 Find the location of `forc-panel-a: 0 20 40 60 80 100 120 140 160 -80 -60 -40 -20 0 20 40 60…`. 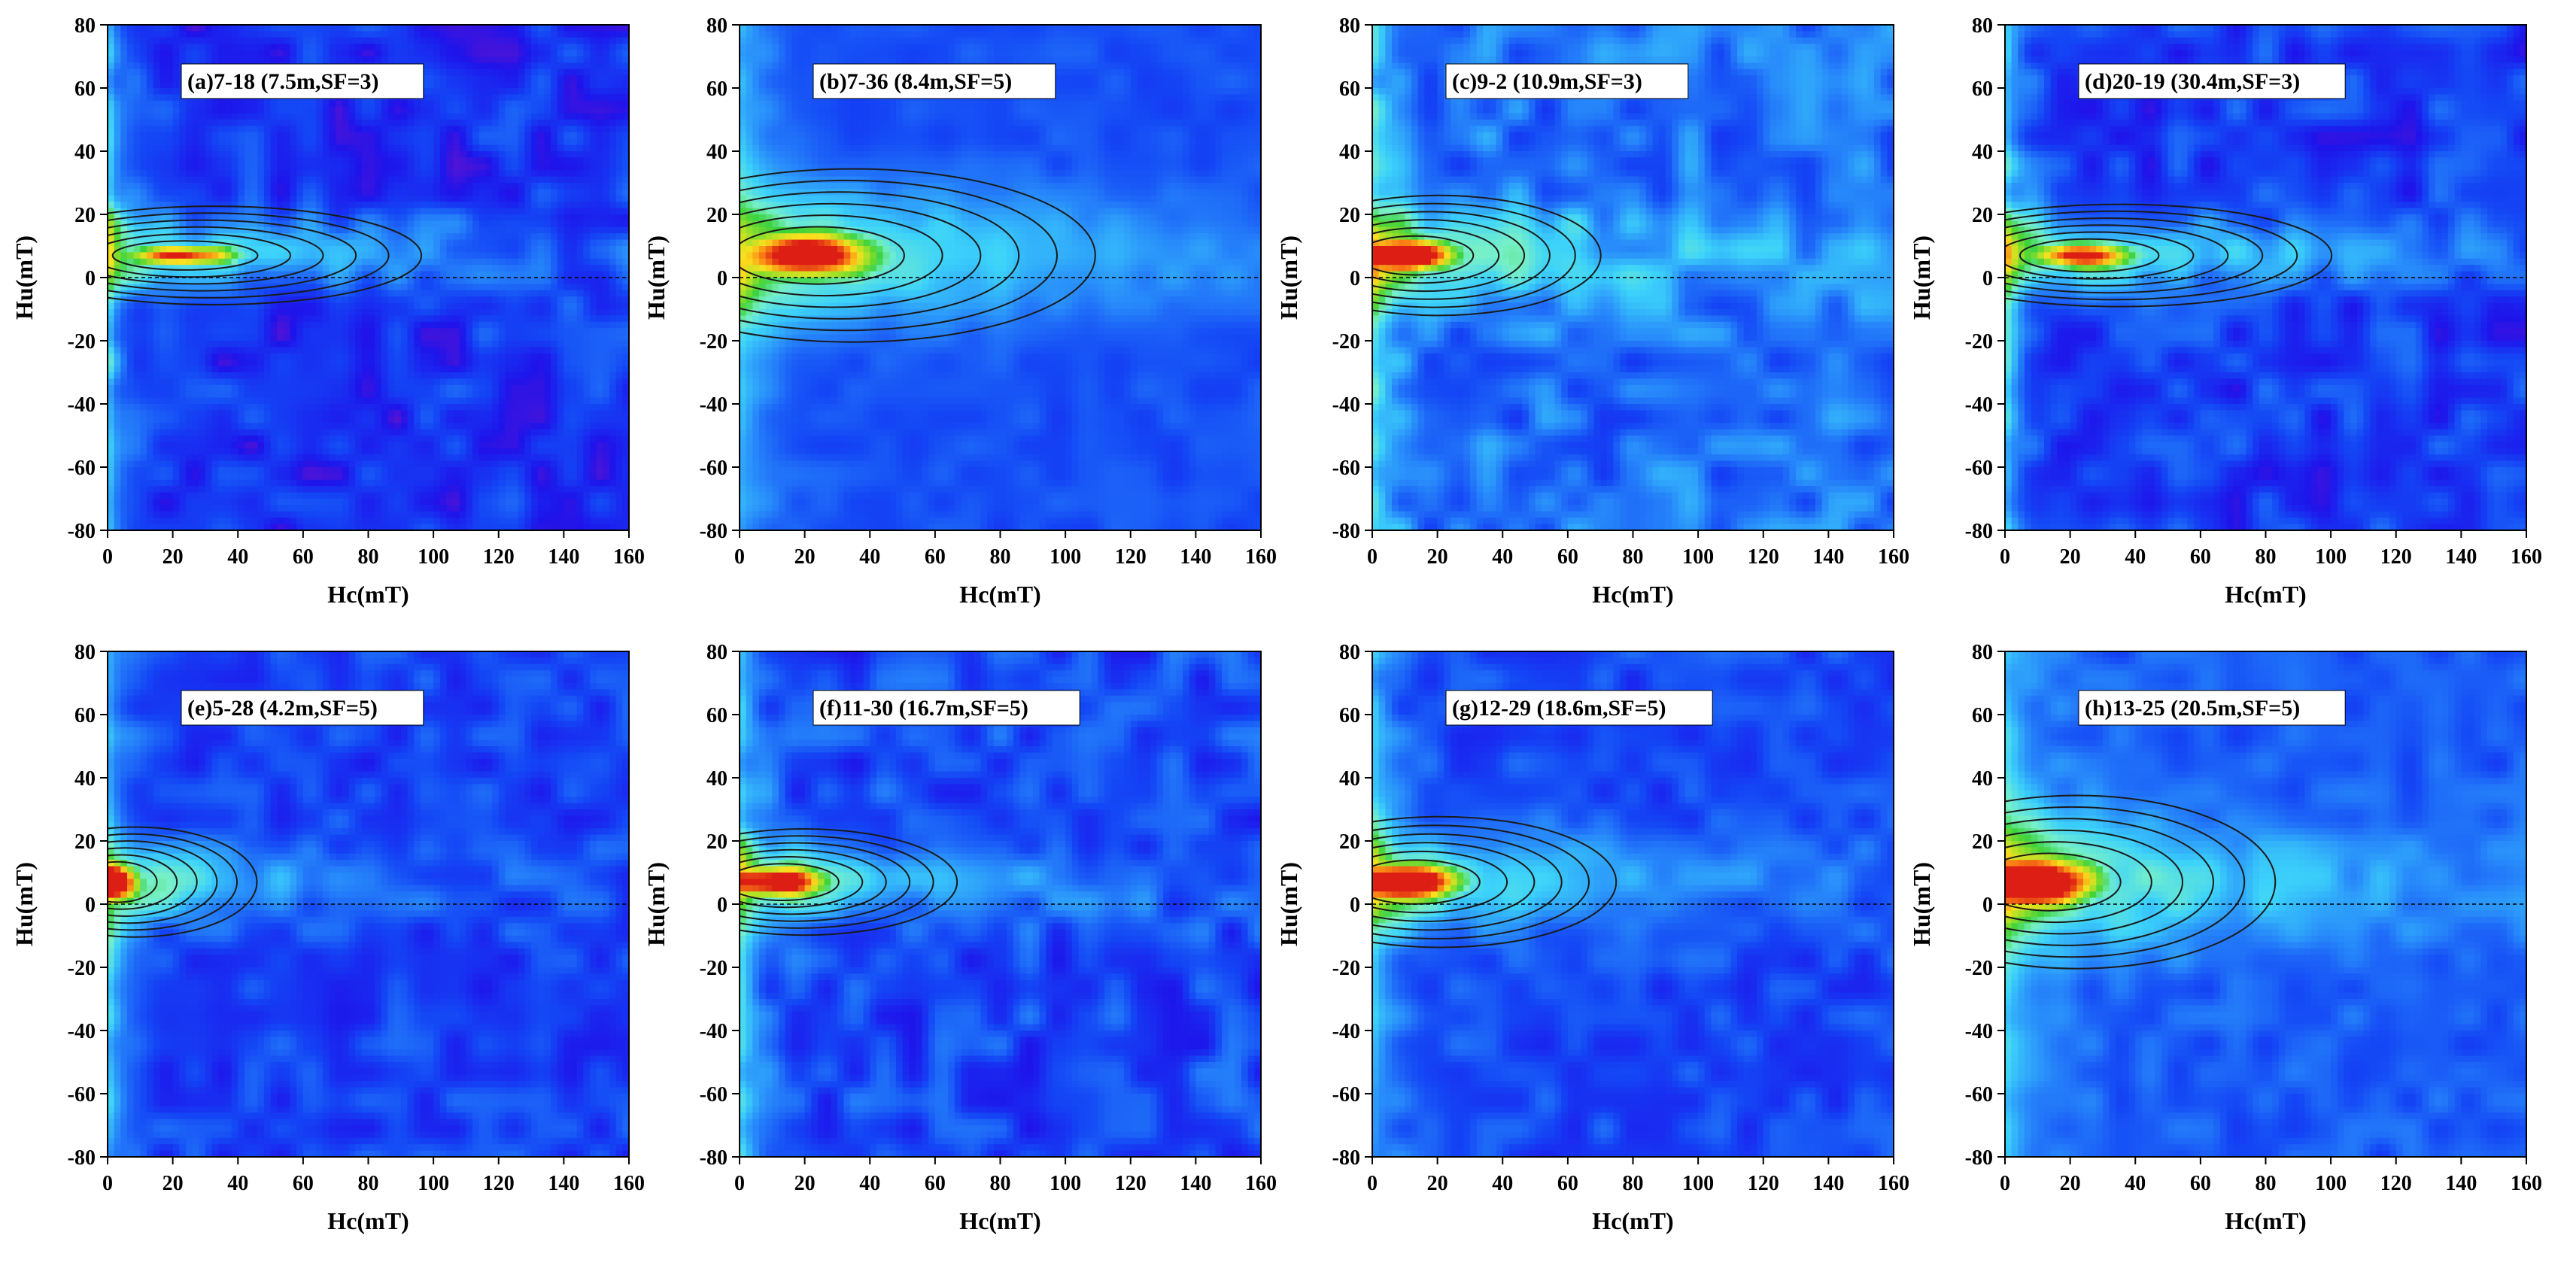

forc-panel-a: 0 20 40 60 80 100 120 140 160 -80 -60 -40 -20 0 20 40 60… is located at coordinates (328, 311).